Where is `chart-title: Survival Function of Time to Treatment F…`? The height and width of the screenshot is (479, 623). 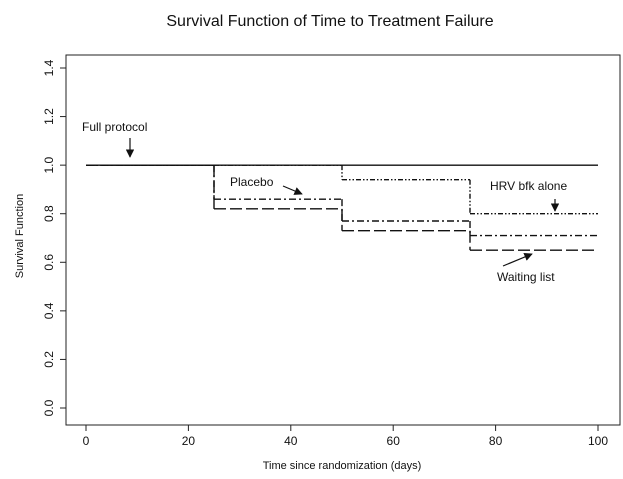
chart-title: Survival Function of Time to Treatment F… is located at coordinates (329, 21).